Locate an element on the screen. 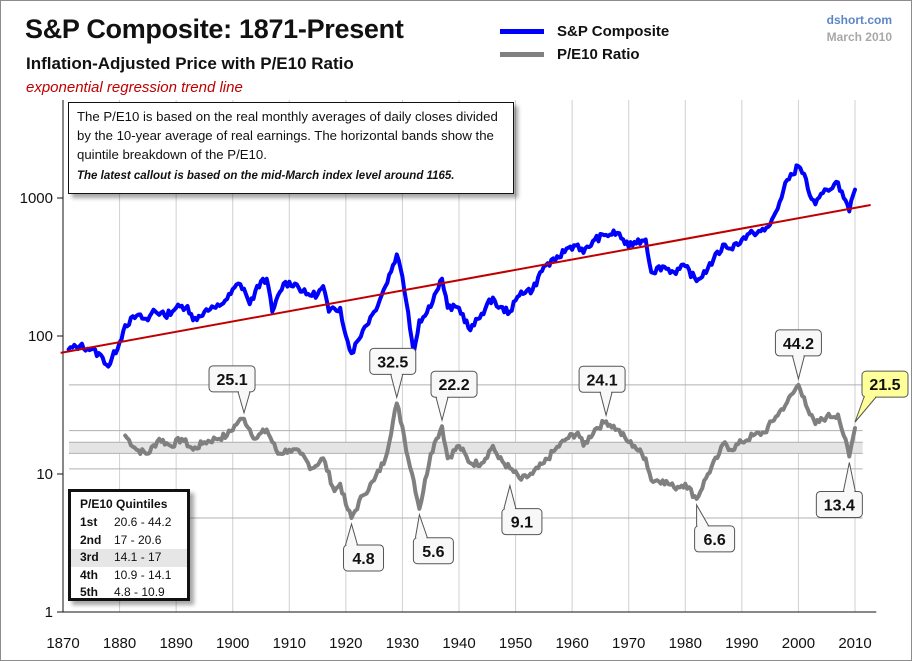  quintile-range: 20.6 - 44.2 is located at coordinates (143, 522).